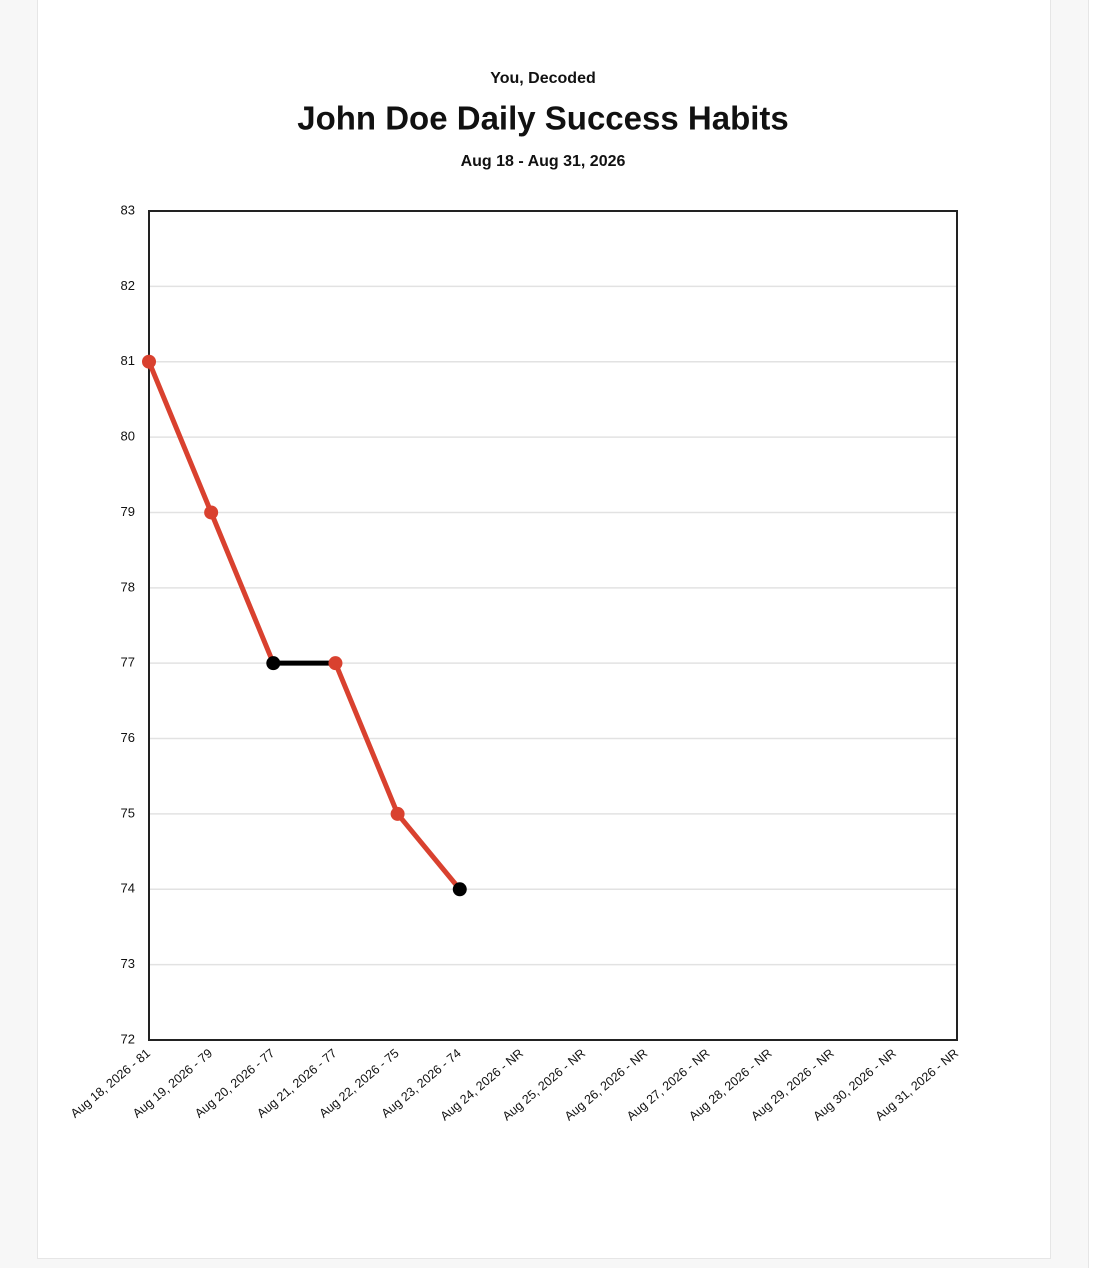  Describe the element at coordinates (543, 78) in the screenshot. I see `chart-kicker: You, Decoded` at that location.